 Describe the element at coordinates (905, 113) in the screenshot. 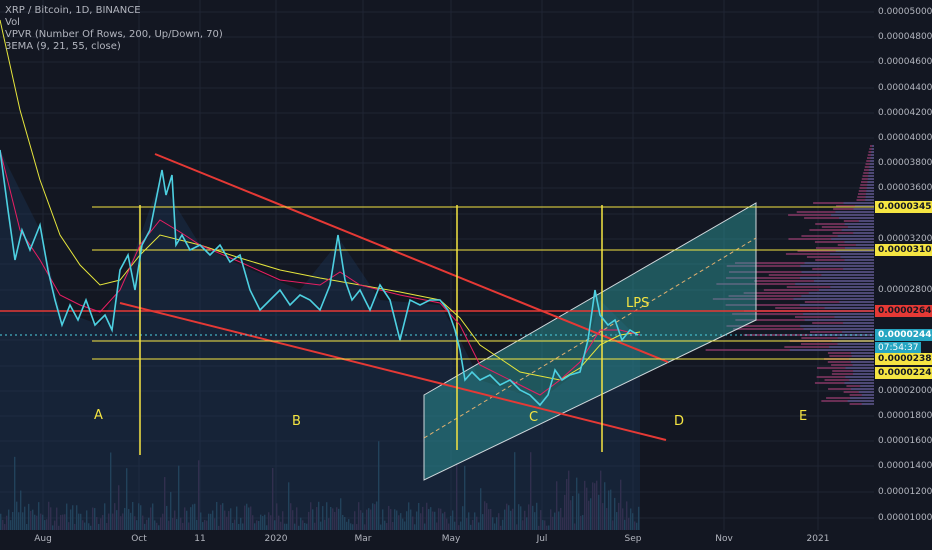

I see `price-tick: 0.00004200` at that location.